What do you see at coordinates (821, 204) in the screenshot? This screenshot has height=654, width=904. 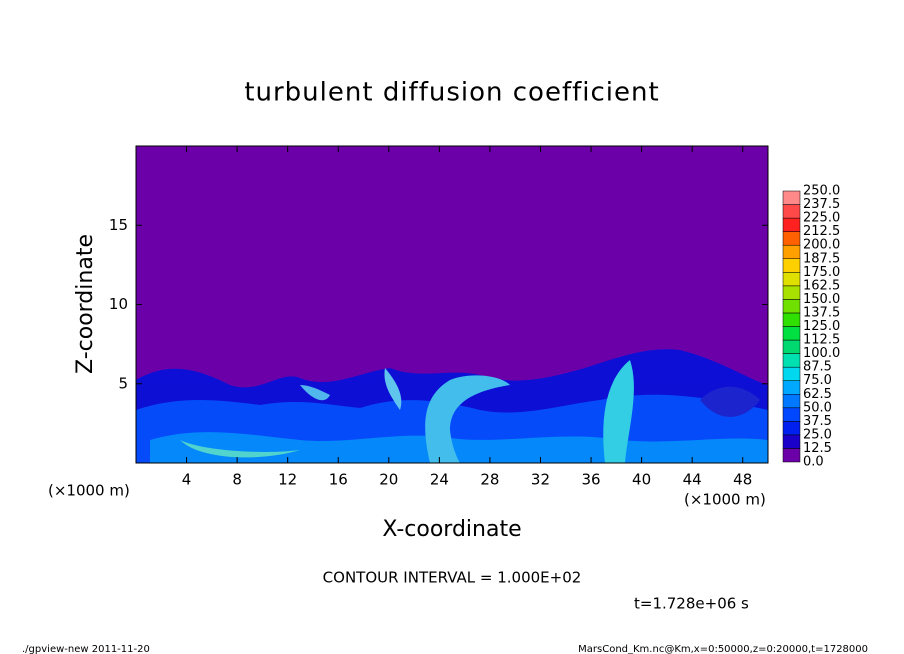 I see `colorbar-label: 237.5` at bounding box center [821, 204].